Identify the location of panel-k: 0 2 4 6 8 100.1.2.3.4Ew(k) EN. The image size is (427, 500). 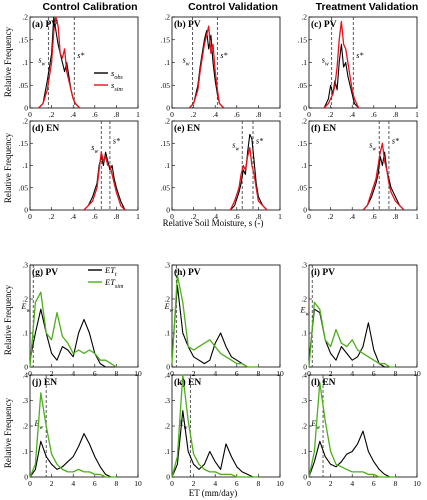
(224, 430).